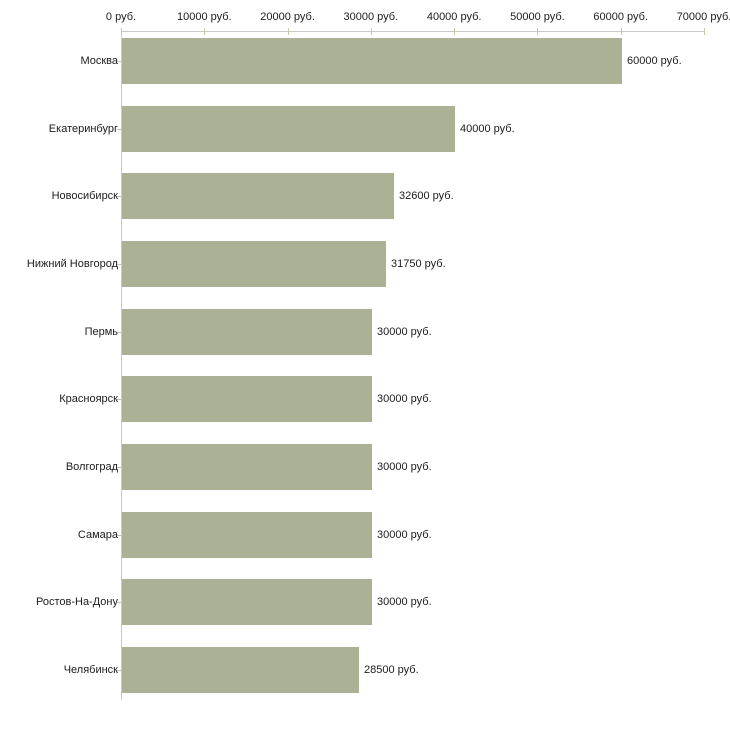  What do you see at coordinates (83, 128) in the screenshot?
I see `category-label: Екатеринбург` at bounding box center [83, 128].